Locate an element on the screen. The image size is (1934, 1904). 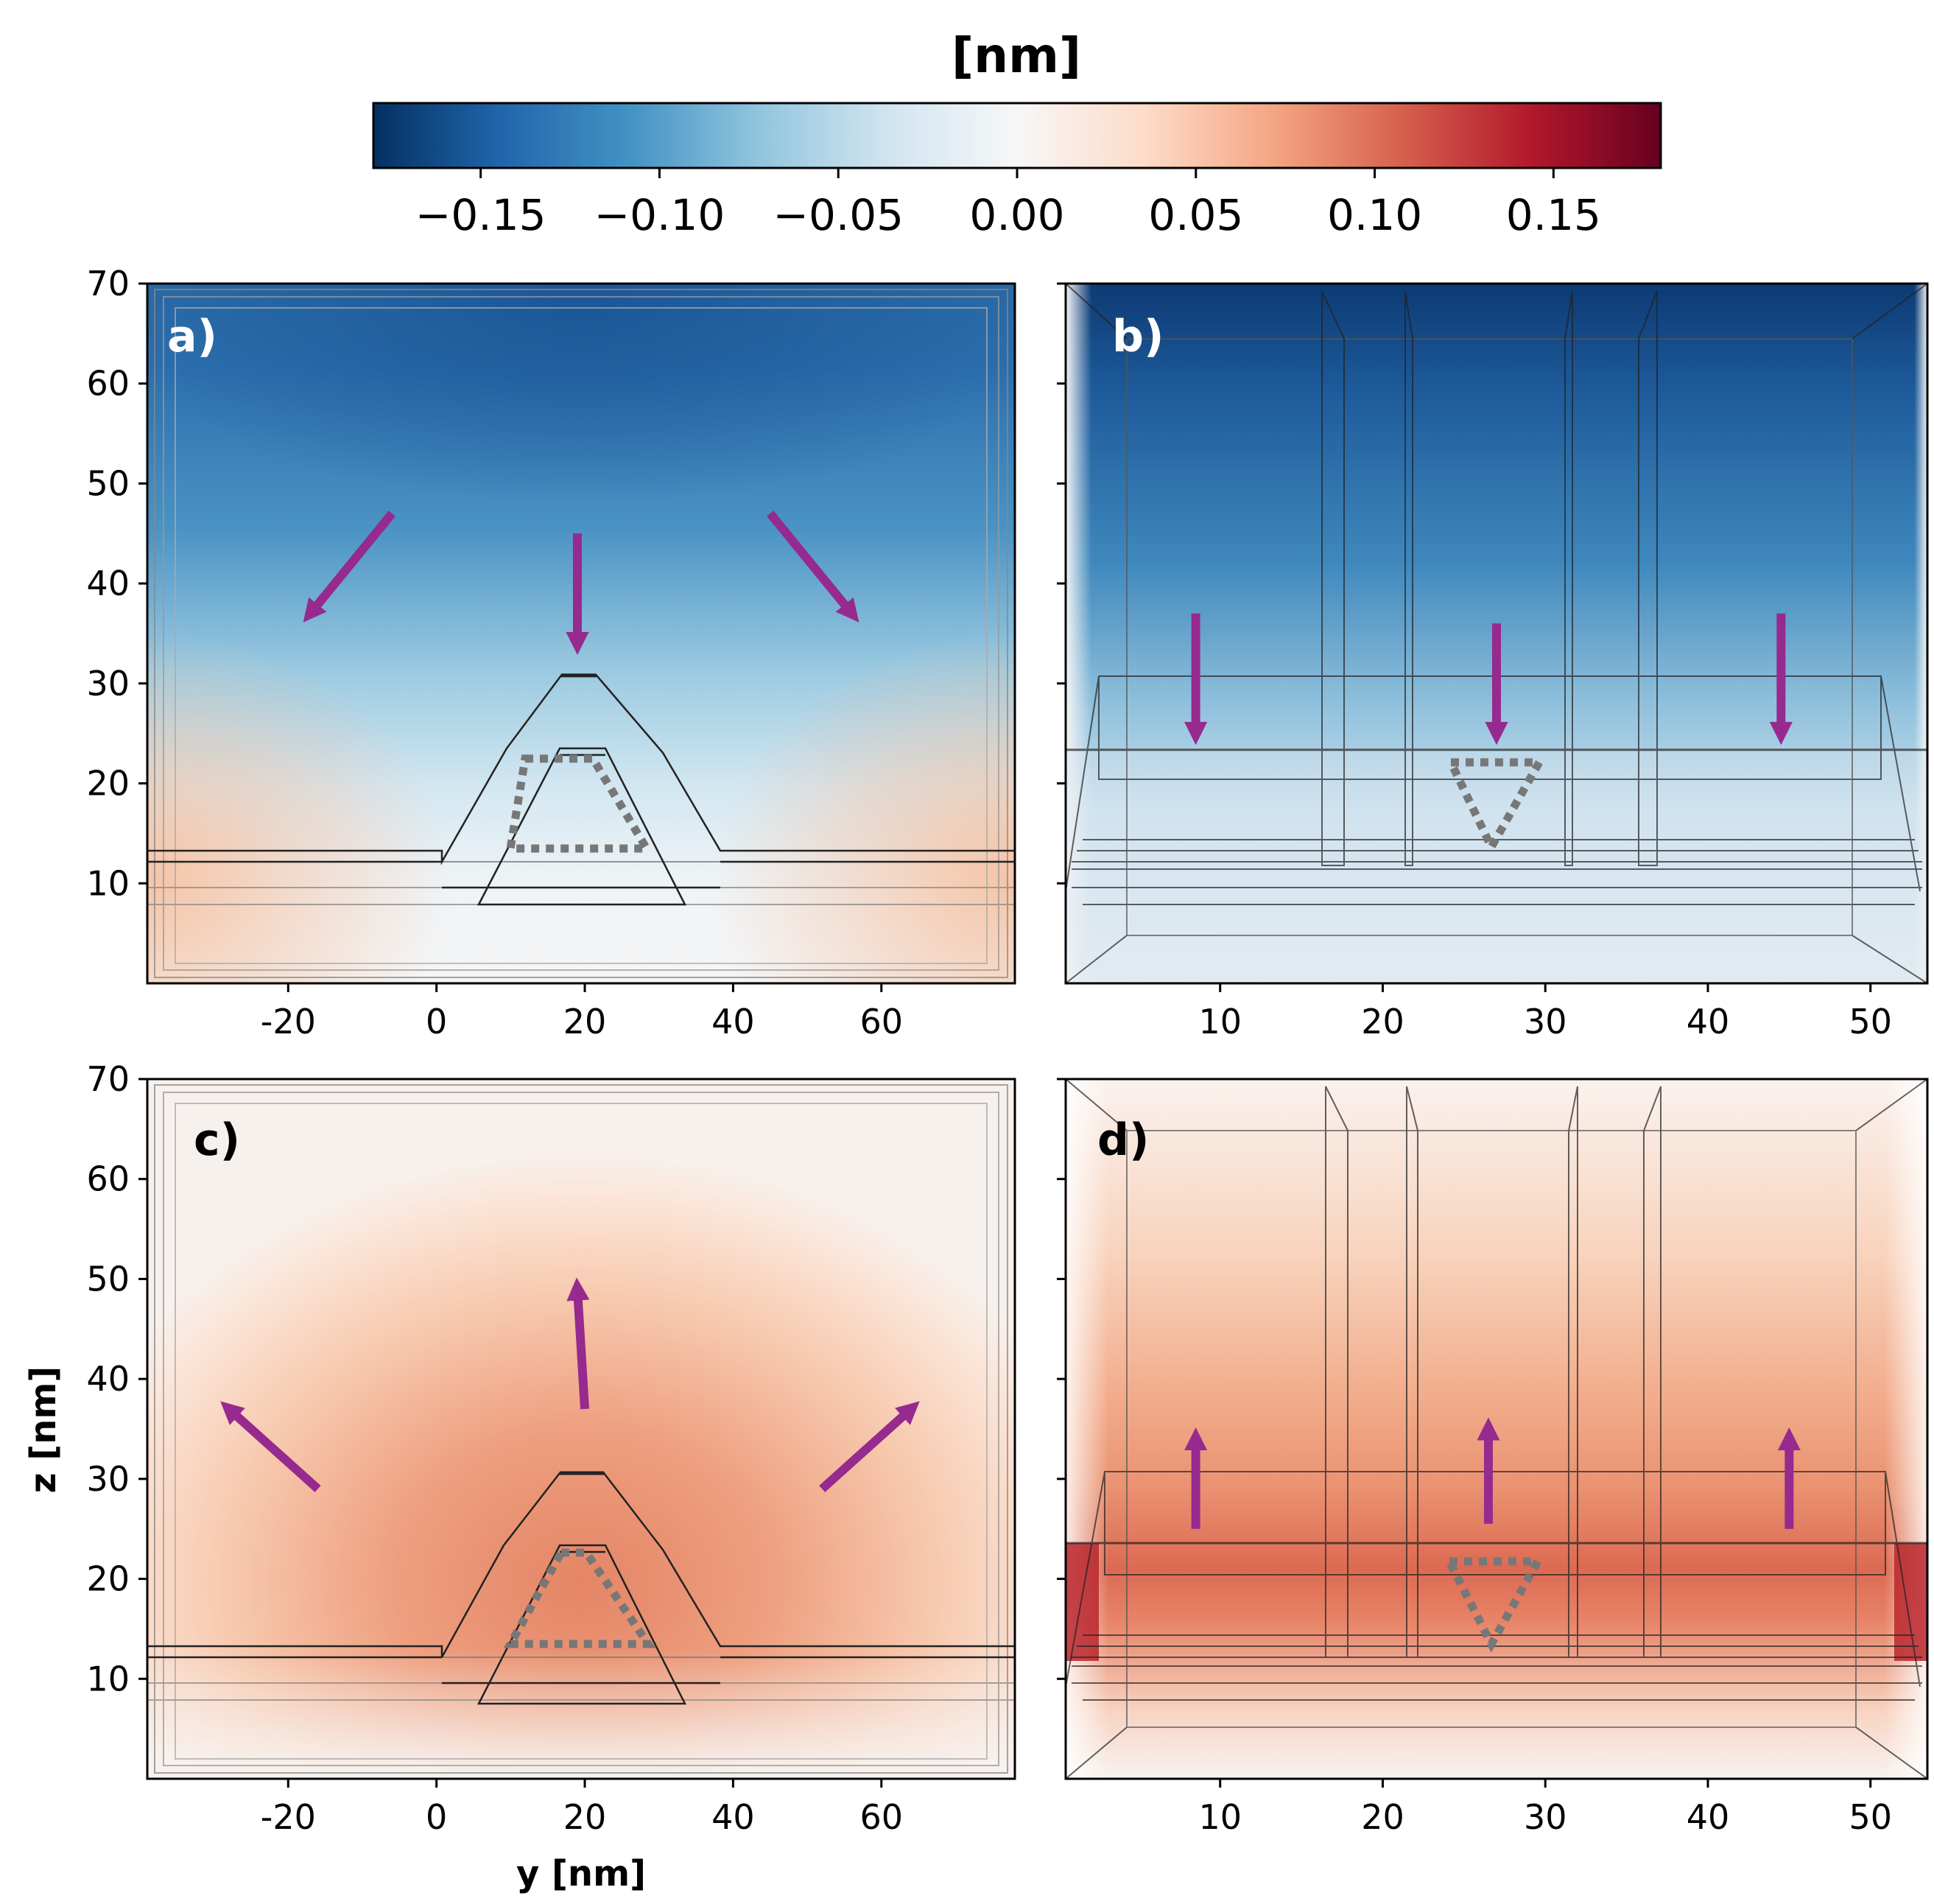
panel-b-dotted-triangle is located at coordinates (1495, 807).